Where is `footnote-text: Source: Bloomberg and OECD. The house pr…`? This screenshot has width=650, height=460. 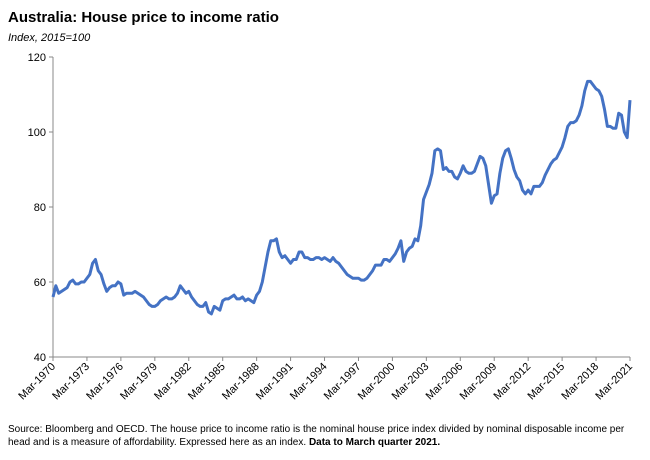
footnote-text: Source: Bloomberg and OECD. The house pr… is located at coordinates (316, 436).